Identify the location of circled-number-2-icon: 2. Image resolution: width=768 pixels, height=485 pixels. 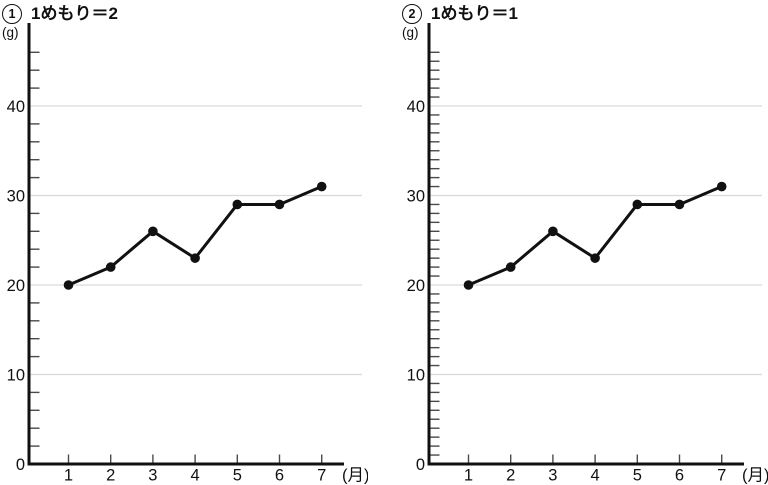
(412, 14).